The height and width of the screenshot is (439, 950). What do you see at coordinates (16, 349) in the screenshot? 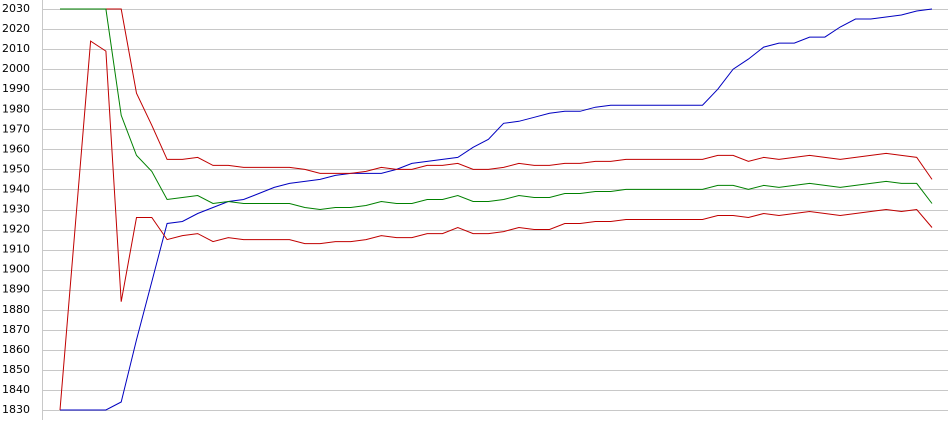
I see `y-tick-label: 1860` at bounding box center [16, 349].